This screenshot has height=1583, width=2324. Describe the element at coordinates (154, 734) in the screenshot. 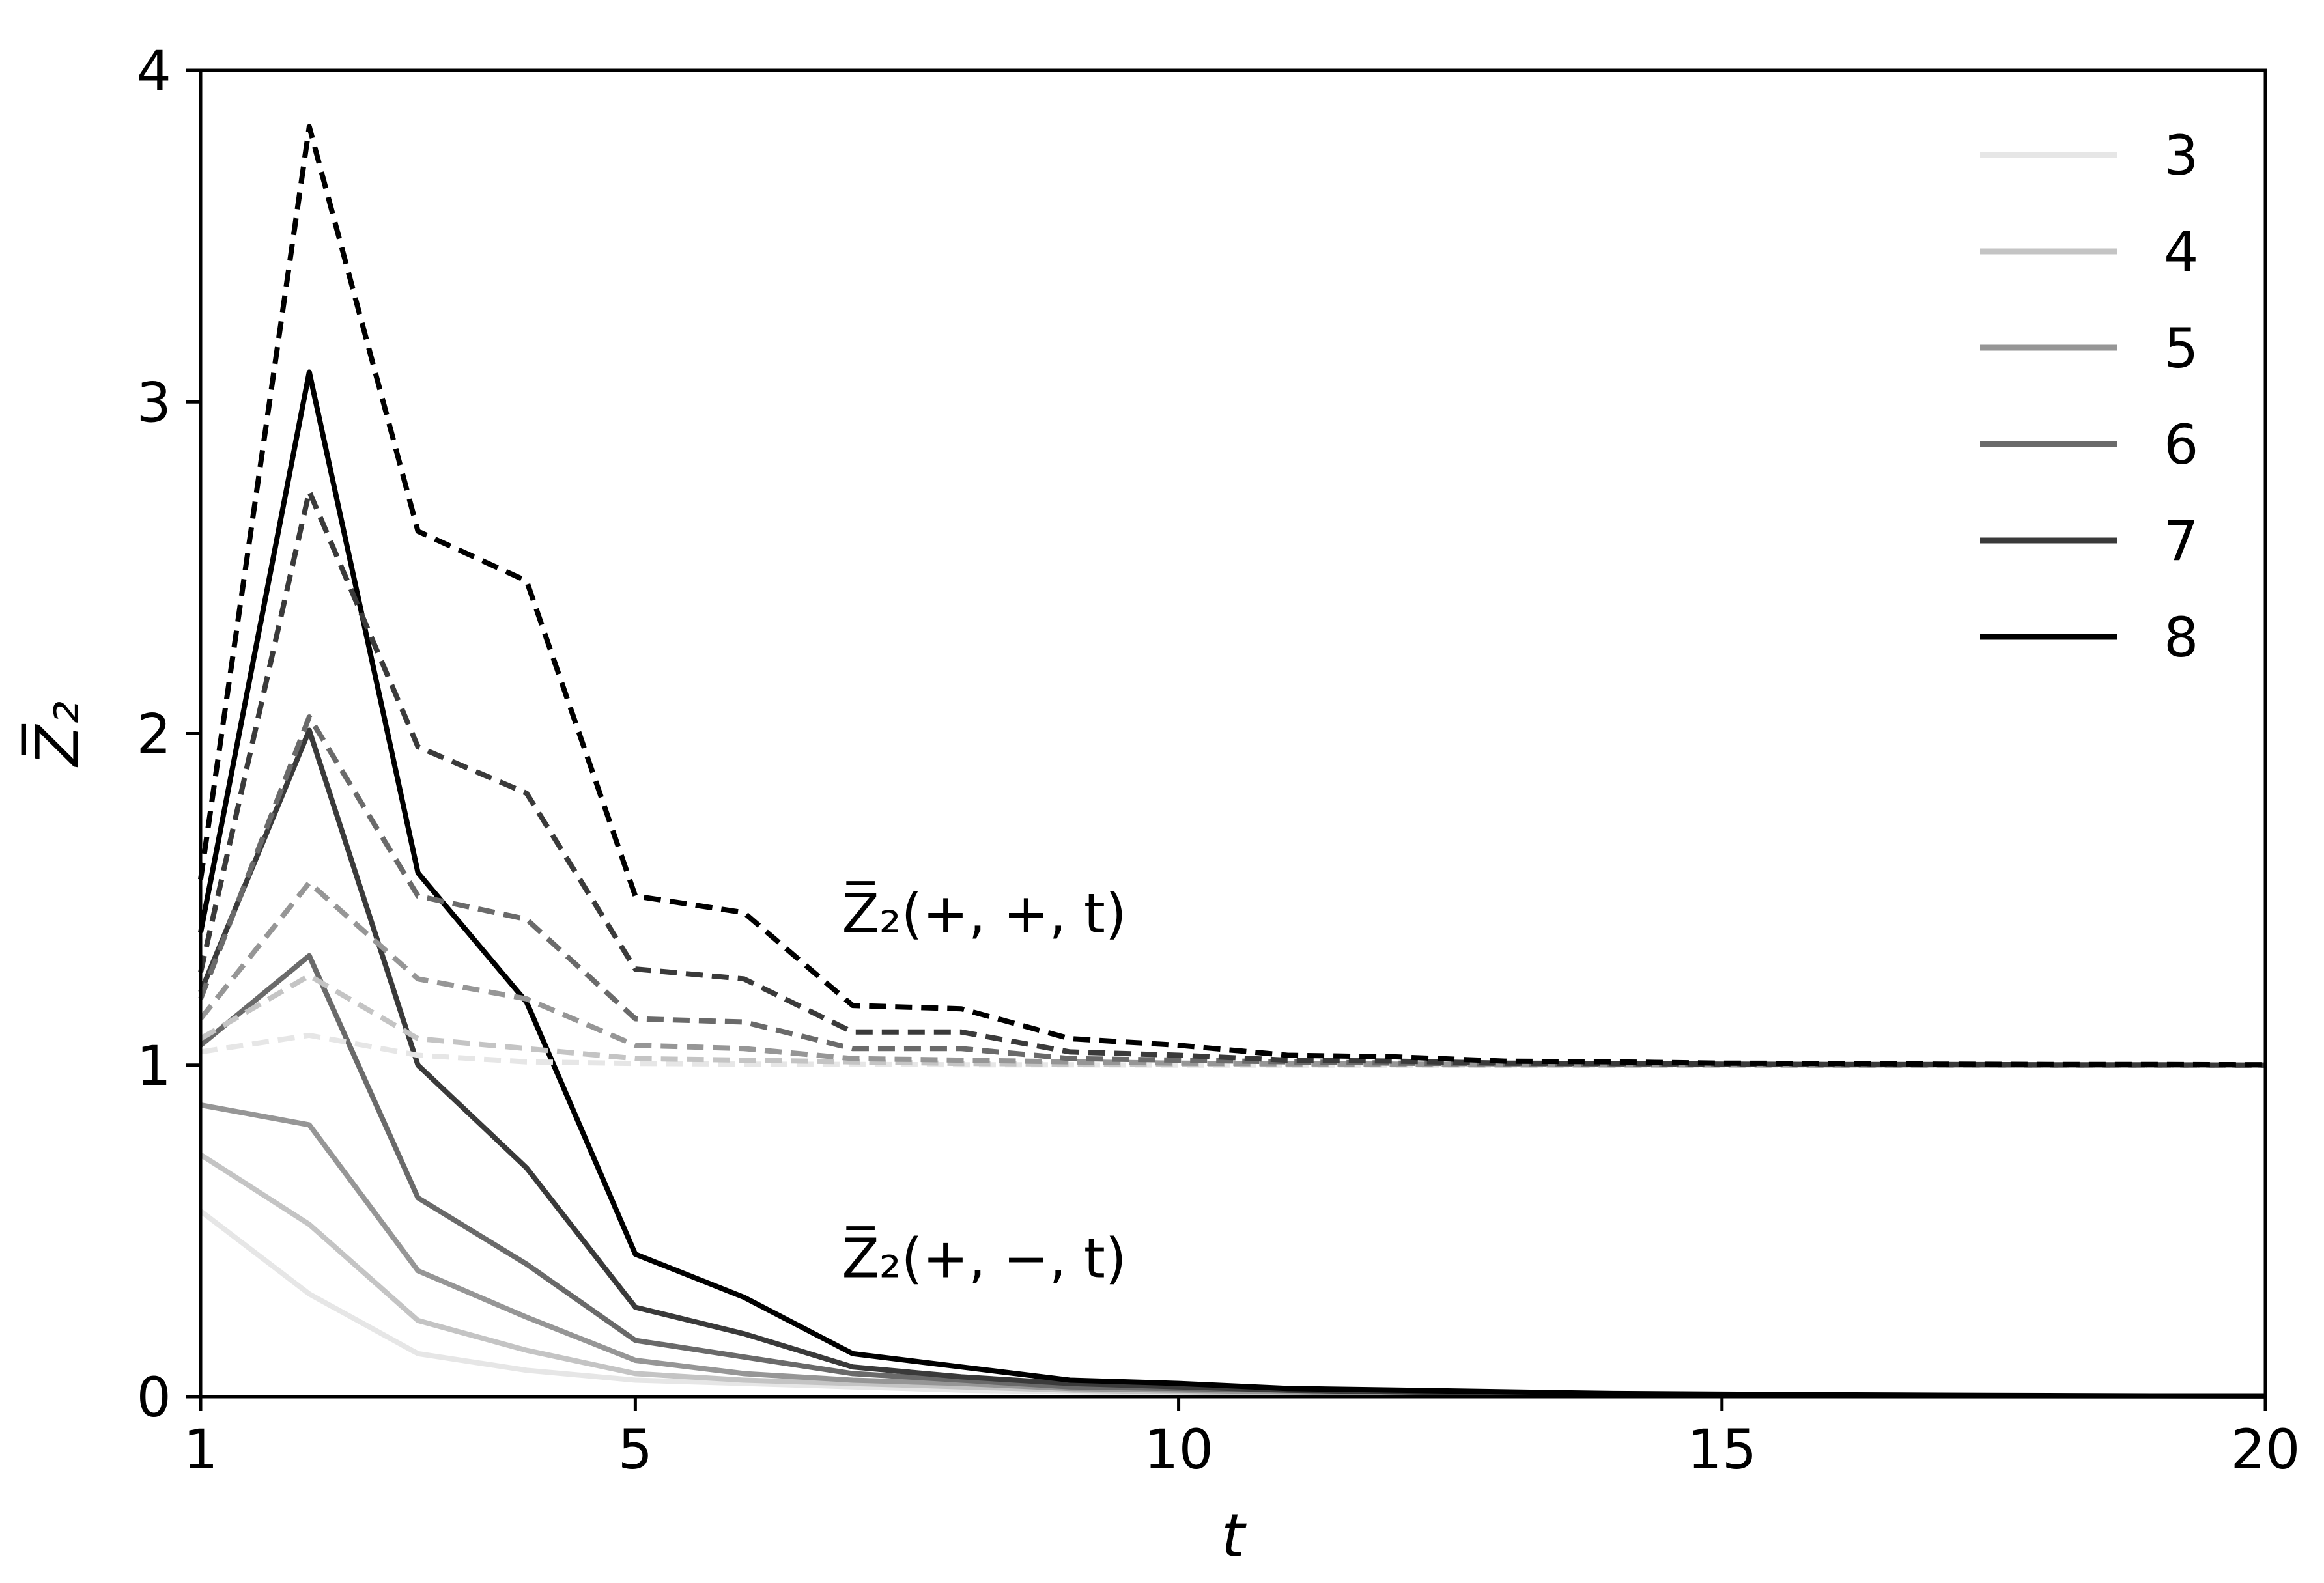

I see `y-tick-label: 2` at that location.